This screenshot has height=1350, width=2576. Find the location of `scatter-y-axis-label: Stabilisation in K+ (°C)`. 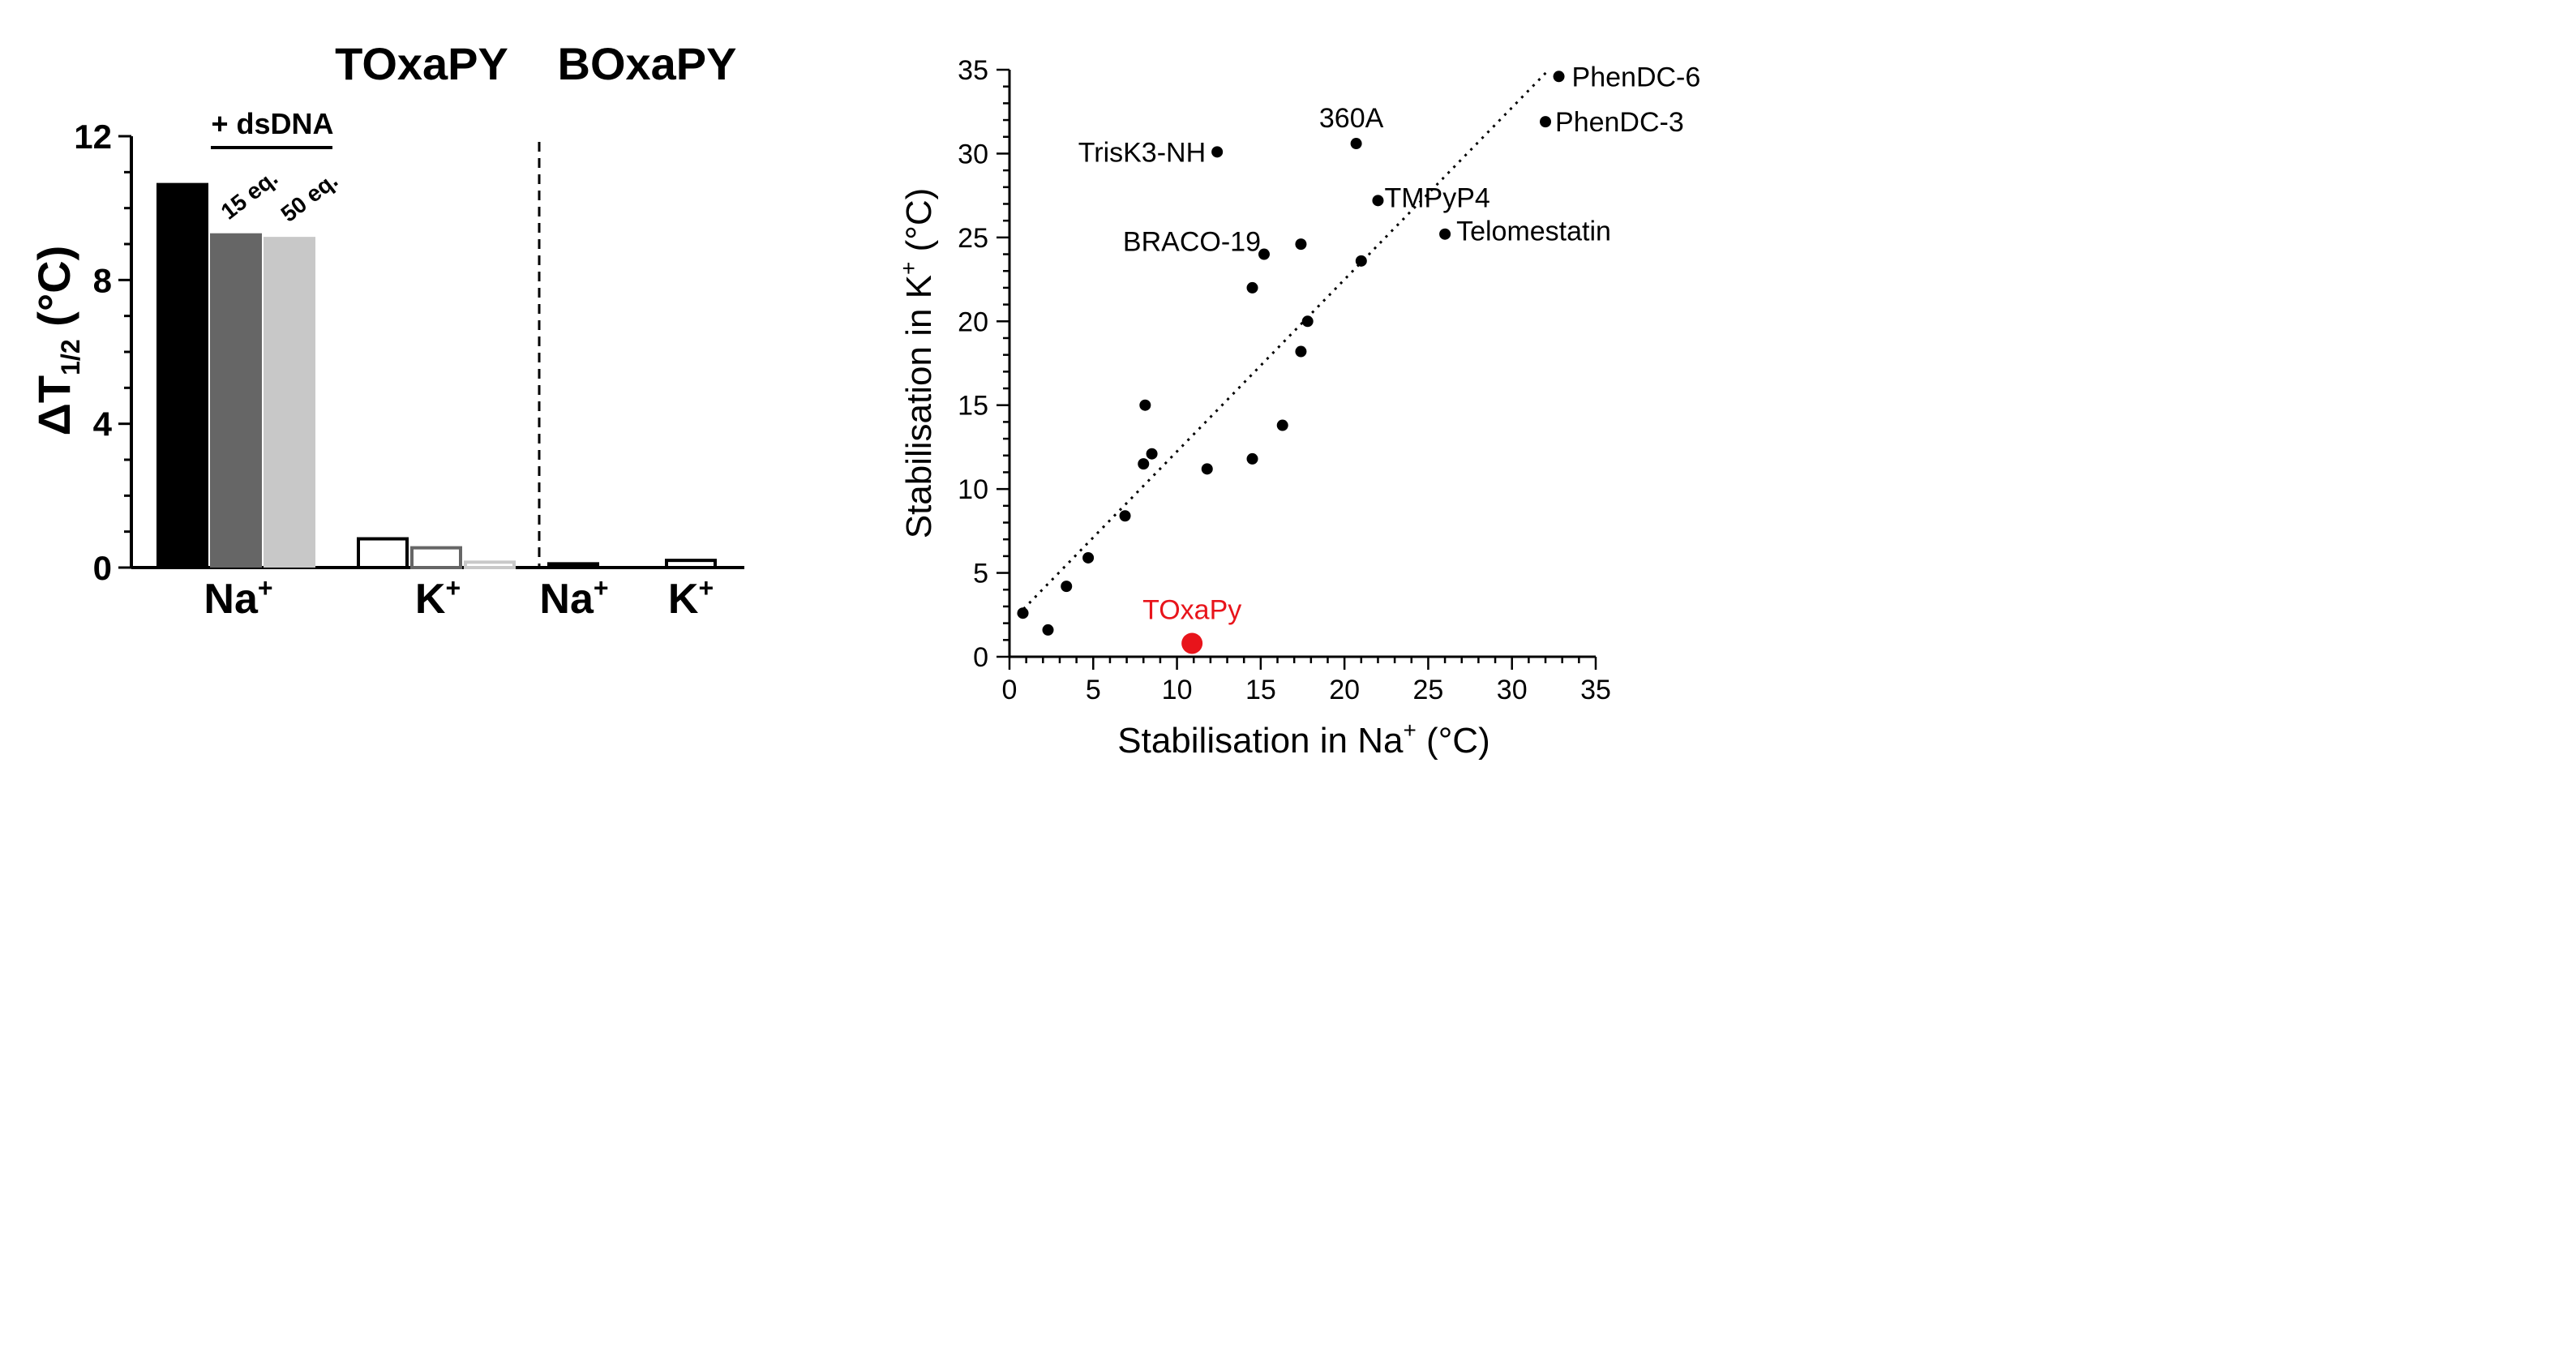

scatter-y-axis-label: Stabilisation in K+ (°C) is located at coordinates (917, 363).